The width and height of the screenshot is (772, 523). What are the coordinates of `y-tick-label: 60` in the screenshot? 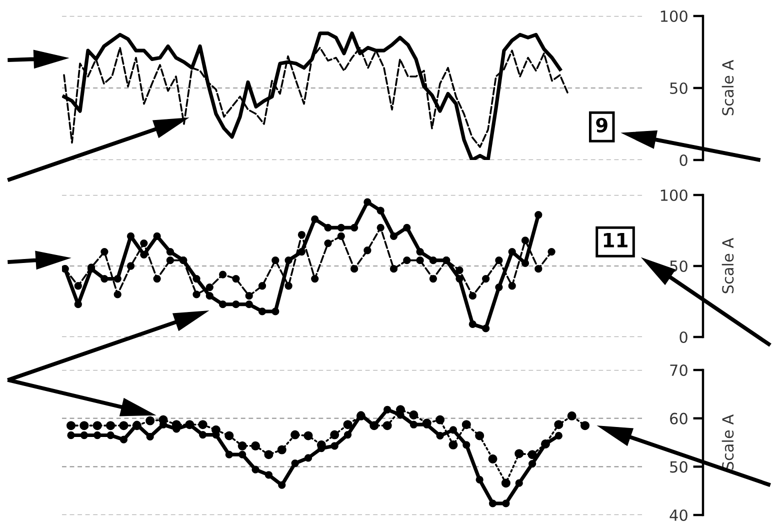 It's located at (679, 418).